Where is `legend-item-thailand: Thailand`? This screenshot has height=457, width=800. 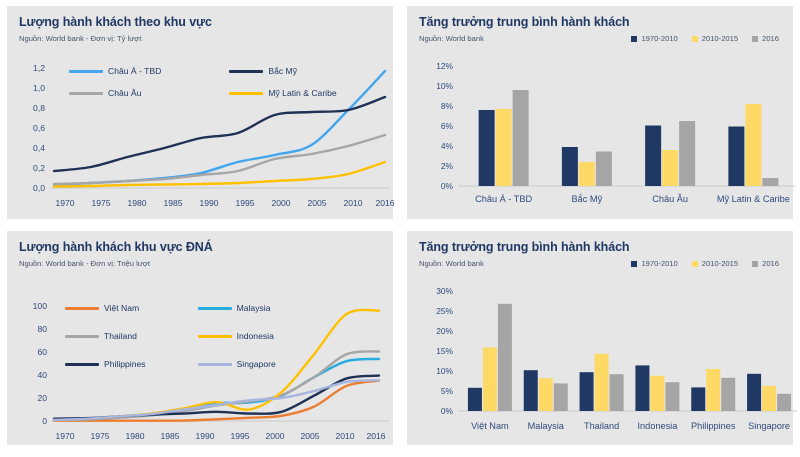 legend-item-thailand: Thailand is located at coordinates (105, 336).